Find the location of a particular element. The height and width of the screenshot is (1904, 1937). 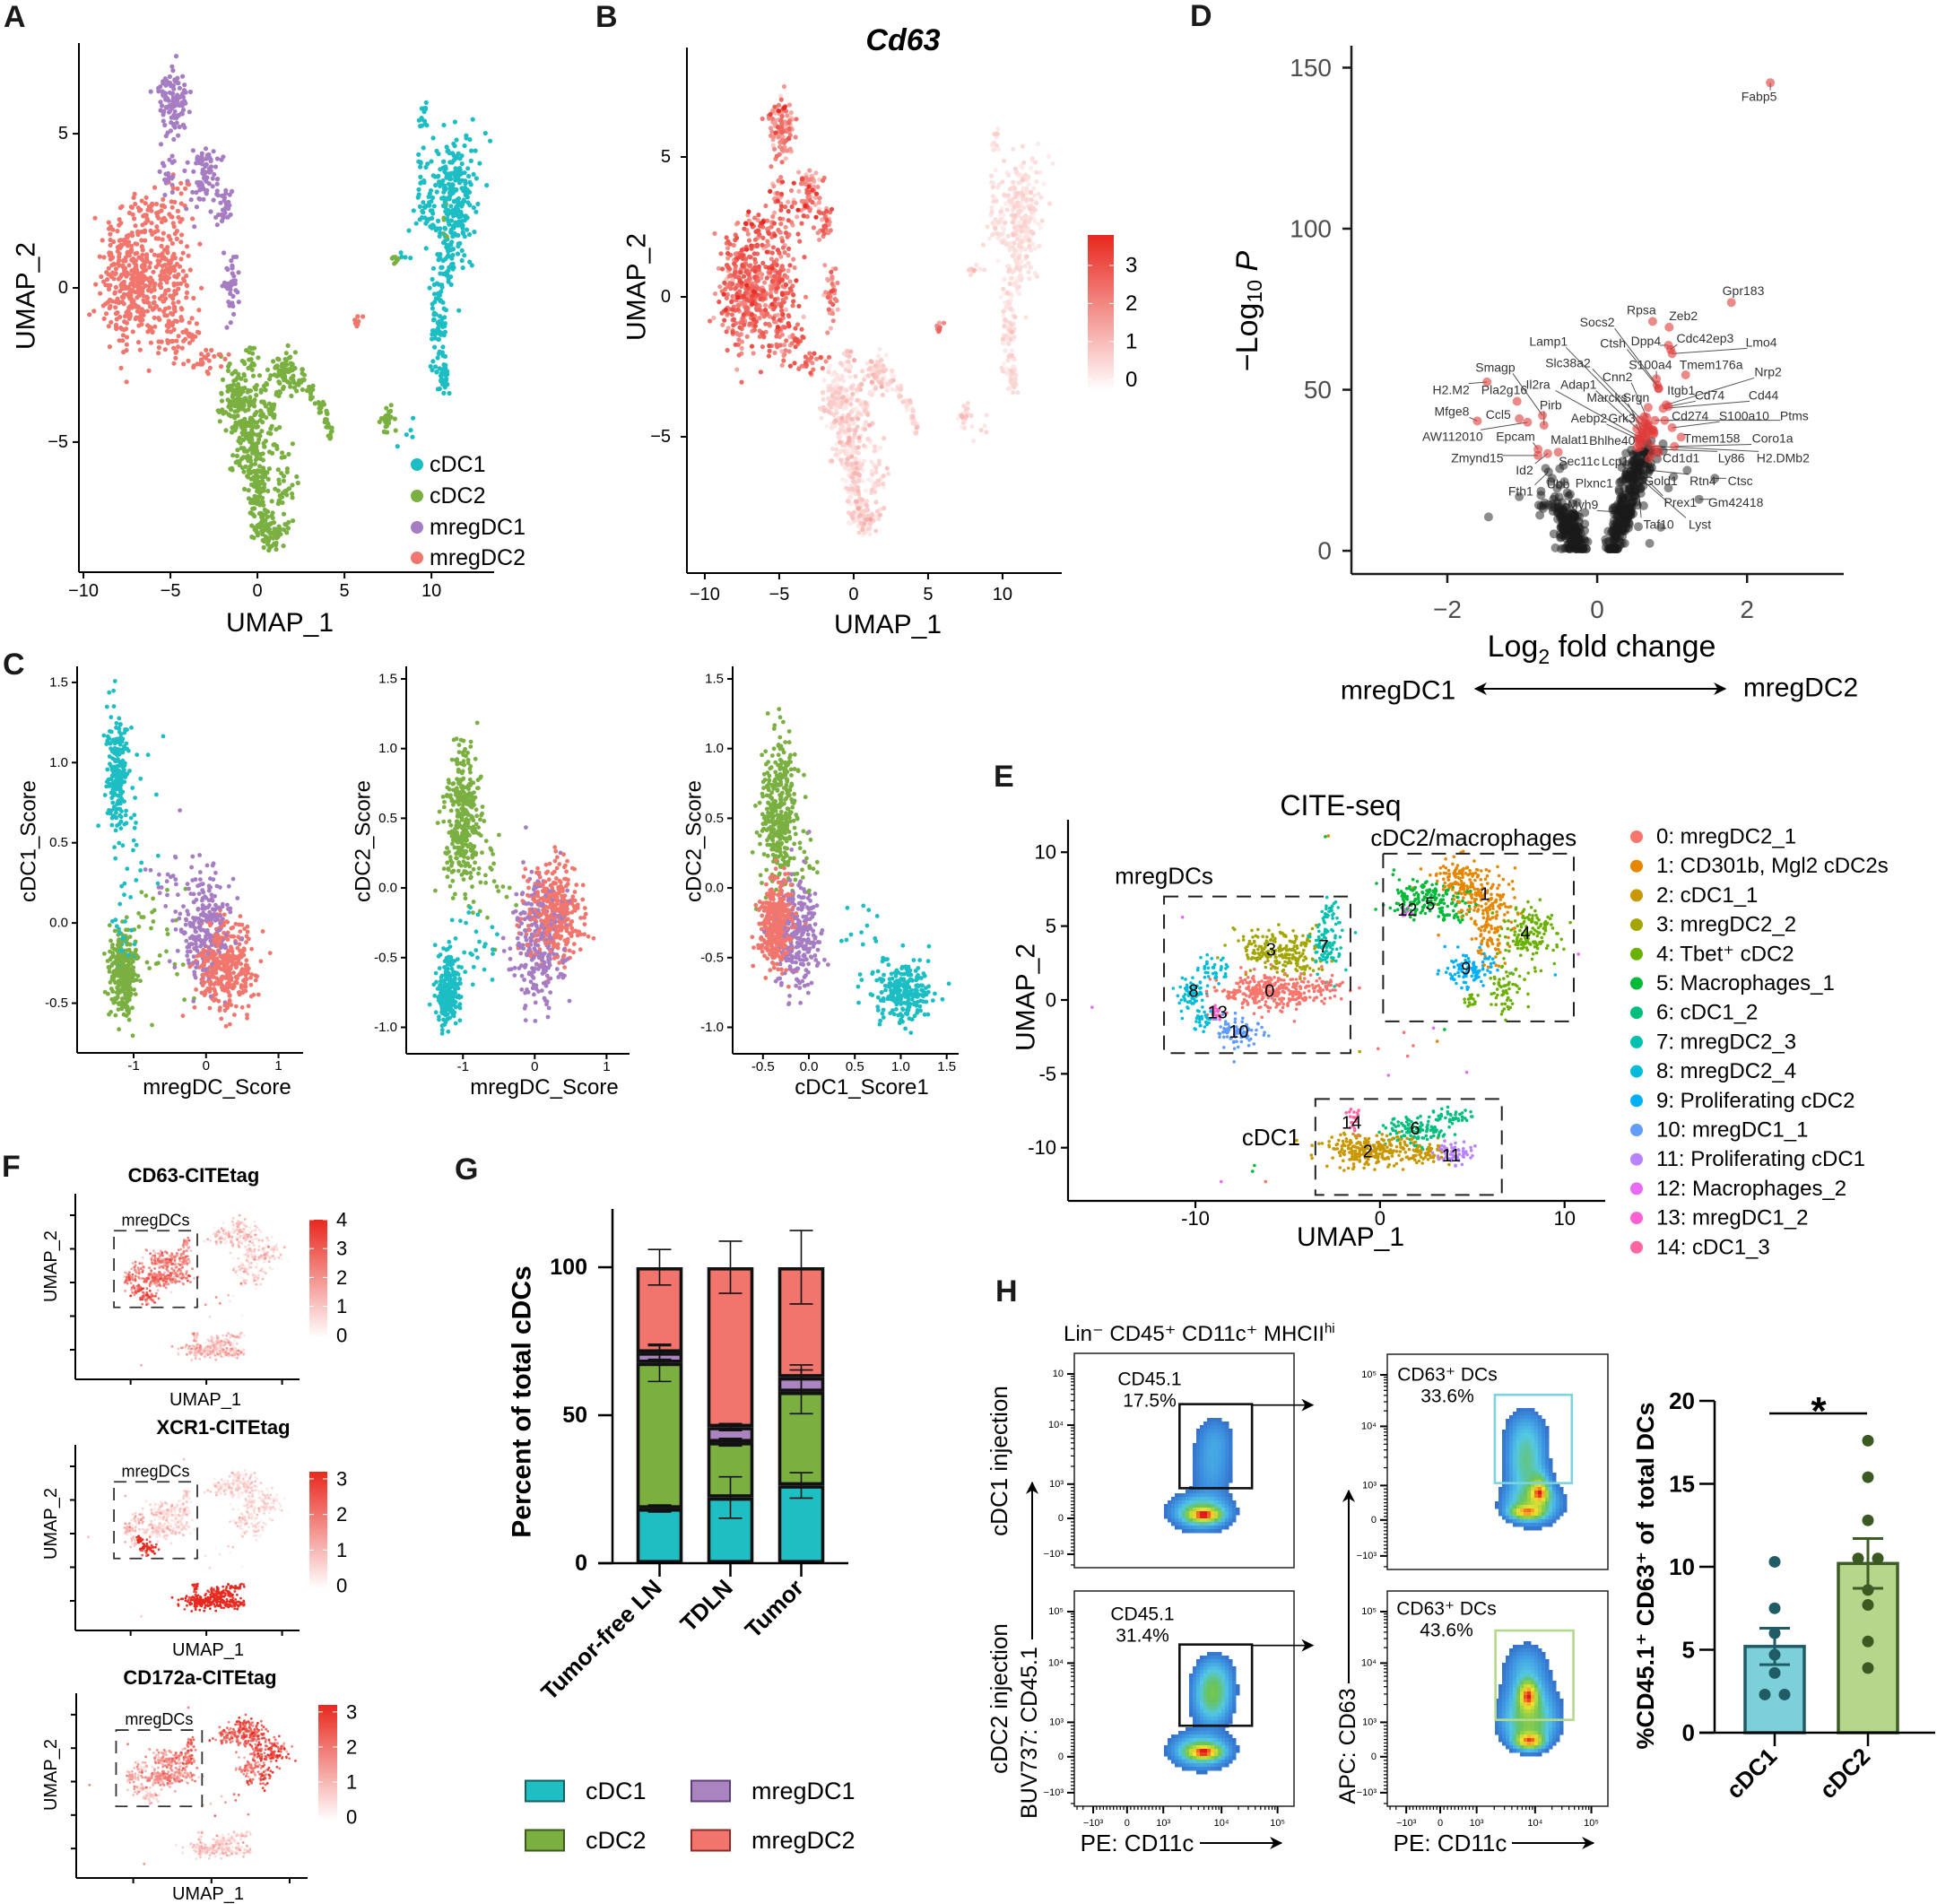

x-tick-label: −10 is located at coordinates (83, 591).